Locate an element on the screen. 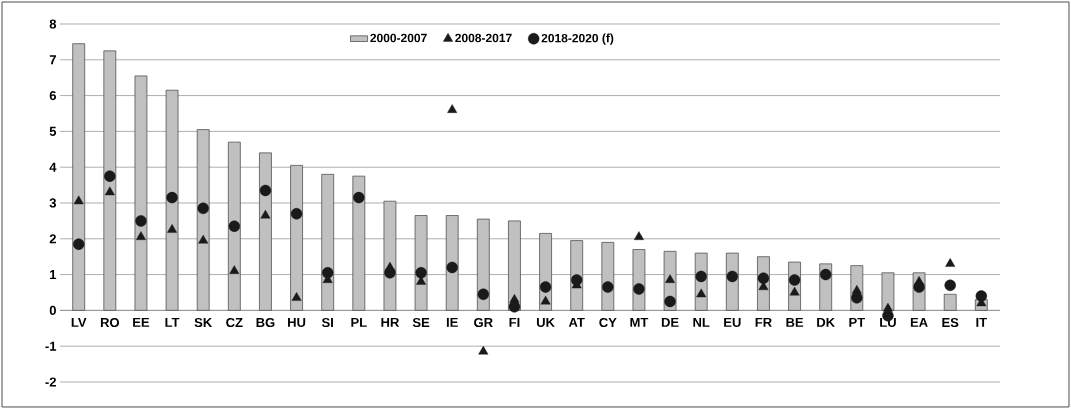 The image size is (1071, 409). x-tick-label: BG is located at coordinates (265, 322).